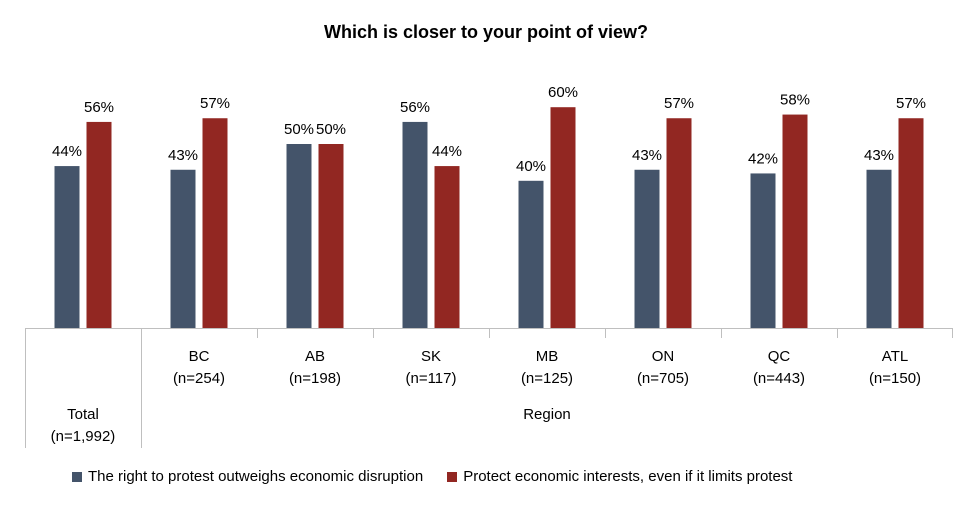 Image resolution: width=973 pixels, height=509 pixels. Describe the element at coordinates (215, 103) in the screenshot. I see `data-label-bc-series-2: 57%` at that location.